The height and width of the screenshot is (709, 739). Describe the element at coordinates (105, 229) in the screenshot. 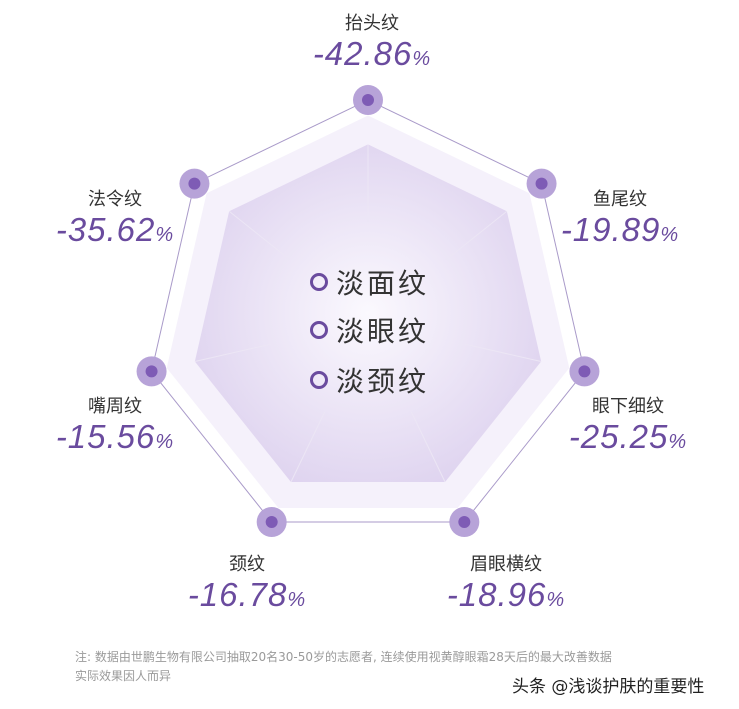

I see `value-number: -35.62` at that location.